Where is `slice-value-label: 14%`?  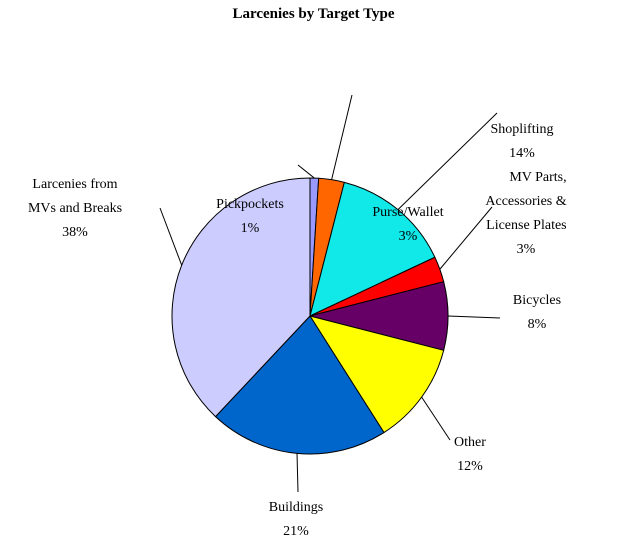 slice-value-label: 14% is located at coordinates (522, 153).